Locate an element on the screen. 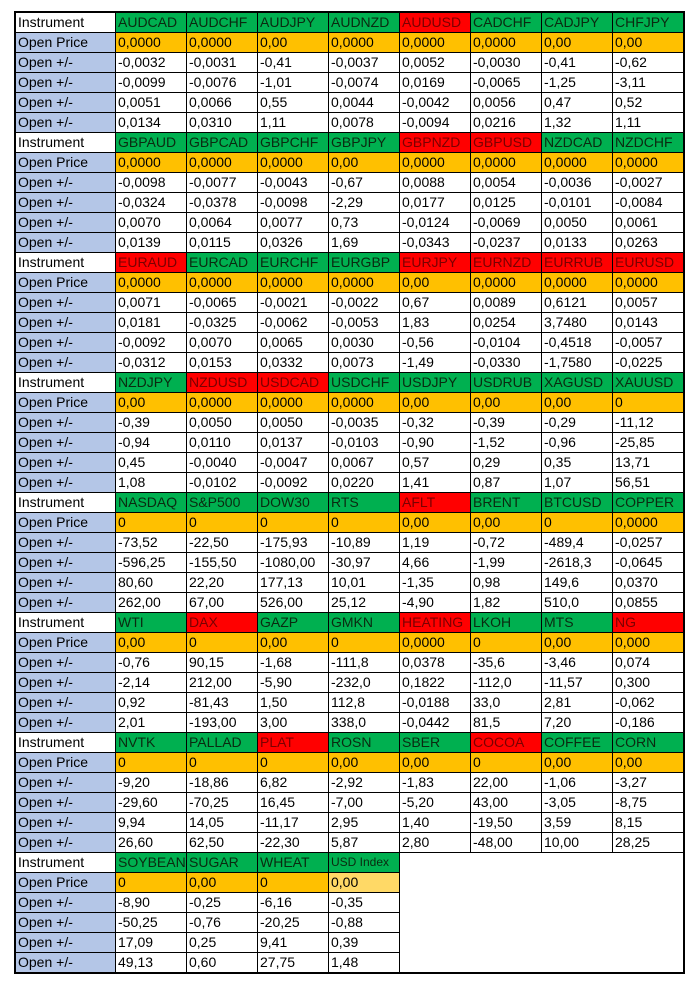  open-change-cell: 28,25 is located at coordinates (648, 842).